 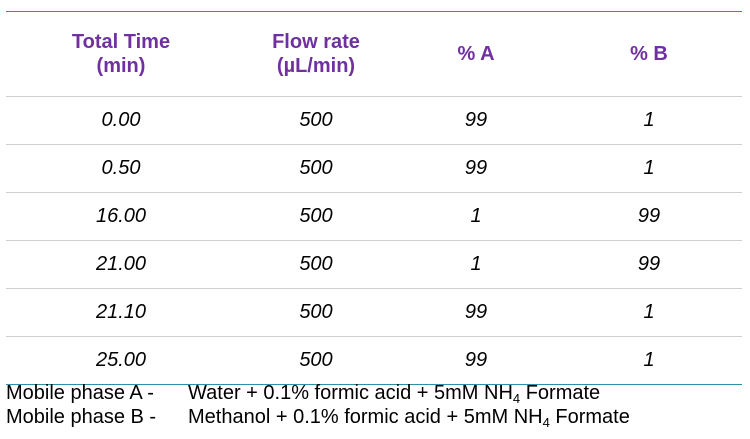 I want to click on cell-time: 0.00, so click(x=121, y=120).